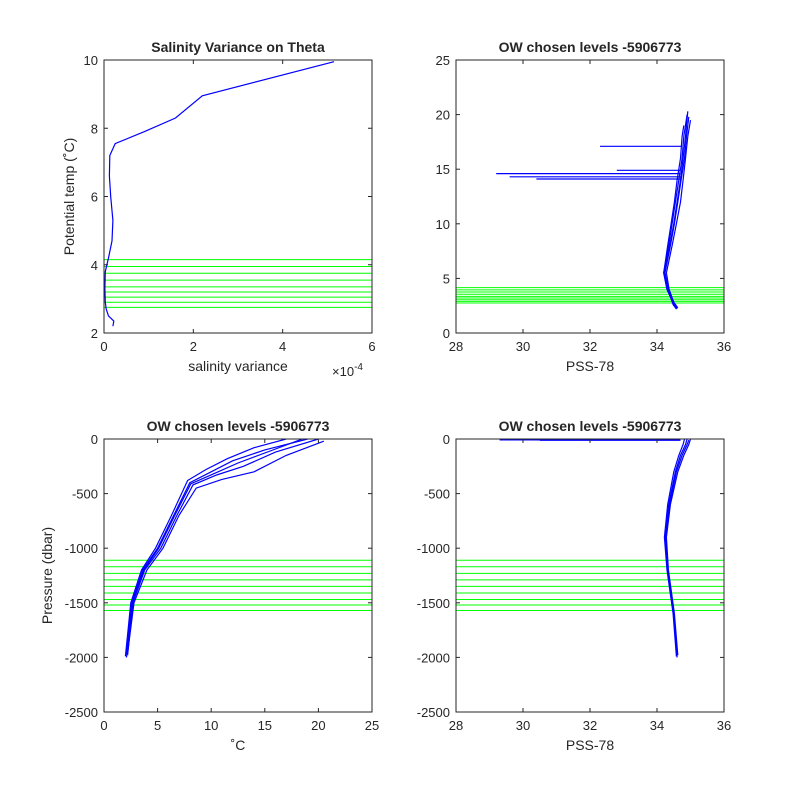  I want to click on y-axis-label: Potential temp (˚C), so click(69, 196).